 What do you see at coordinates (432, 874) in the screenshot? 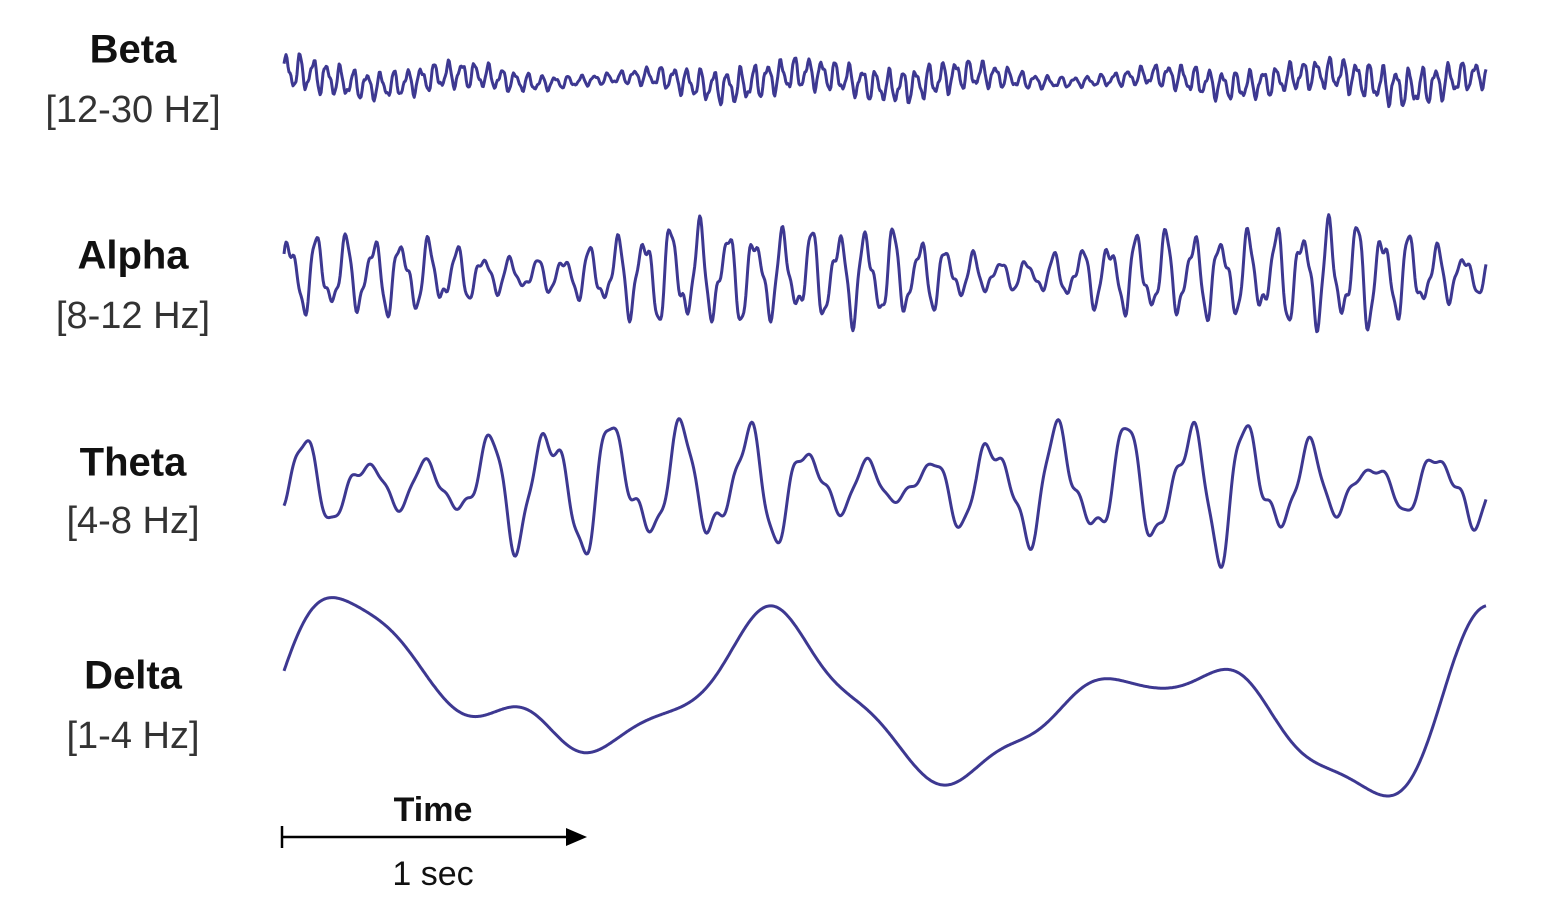
I see `scale-label: 1 sec` at bounding box center [432, 874].